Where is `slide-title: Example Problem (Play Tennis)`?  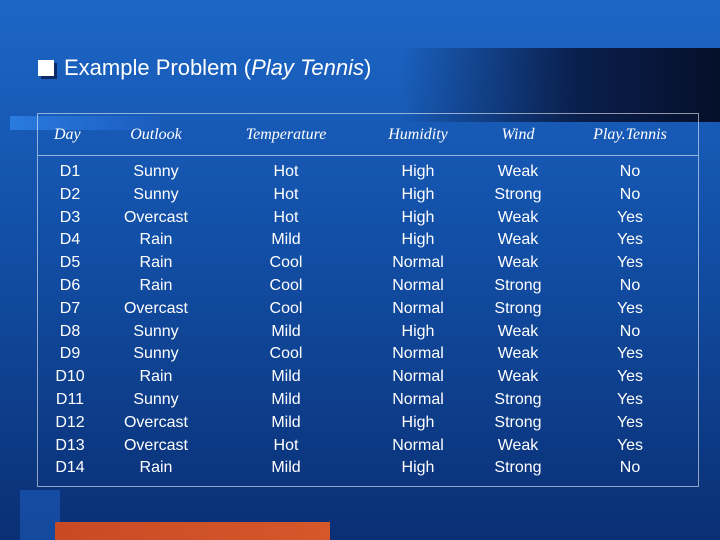 slide-title: Example Problem (Play Tennis) is located at coordinates (204, 68).